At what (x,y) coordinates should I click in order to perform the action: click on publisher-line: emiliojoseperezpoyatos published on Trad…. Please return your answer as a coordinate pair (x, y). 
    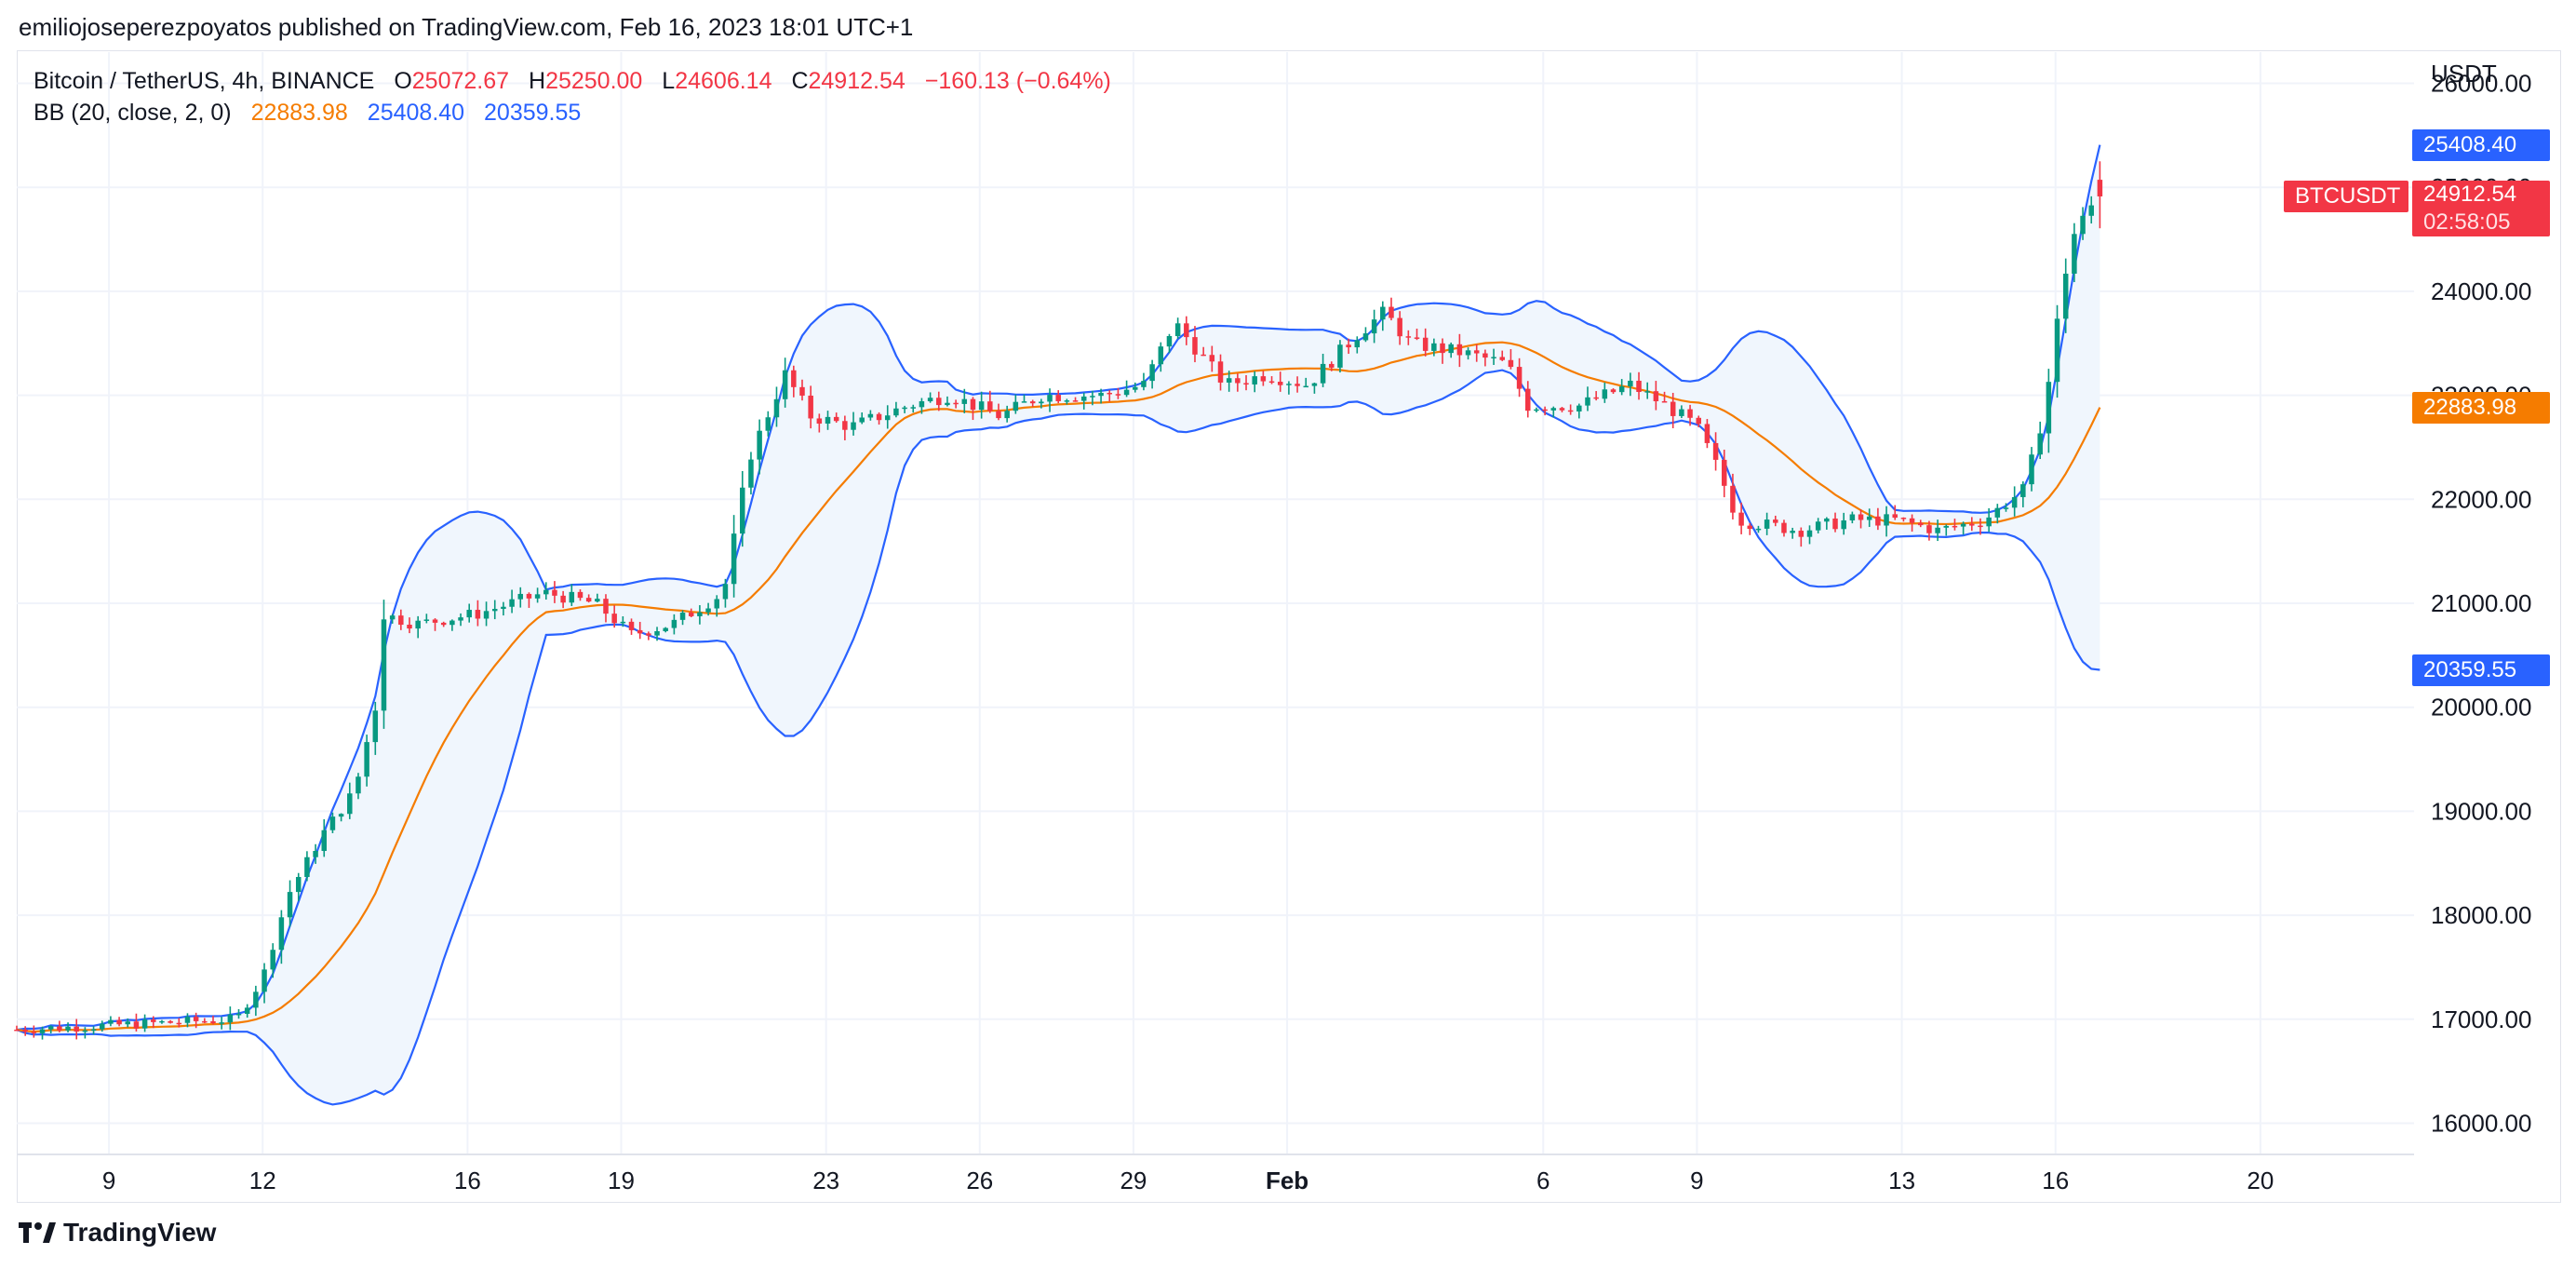
    Looking at the image, I should click on (466, 27).